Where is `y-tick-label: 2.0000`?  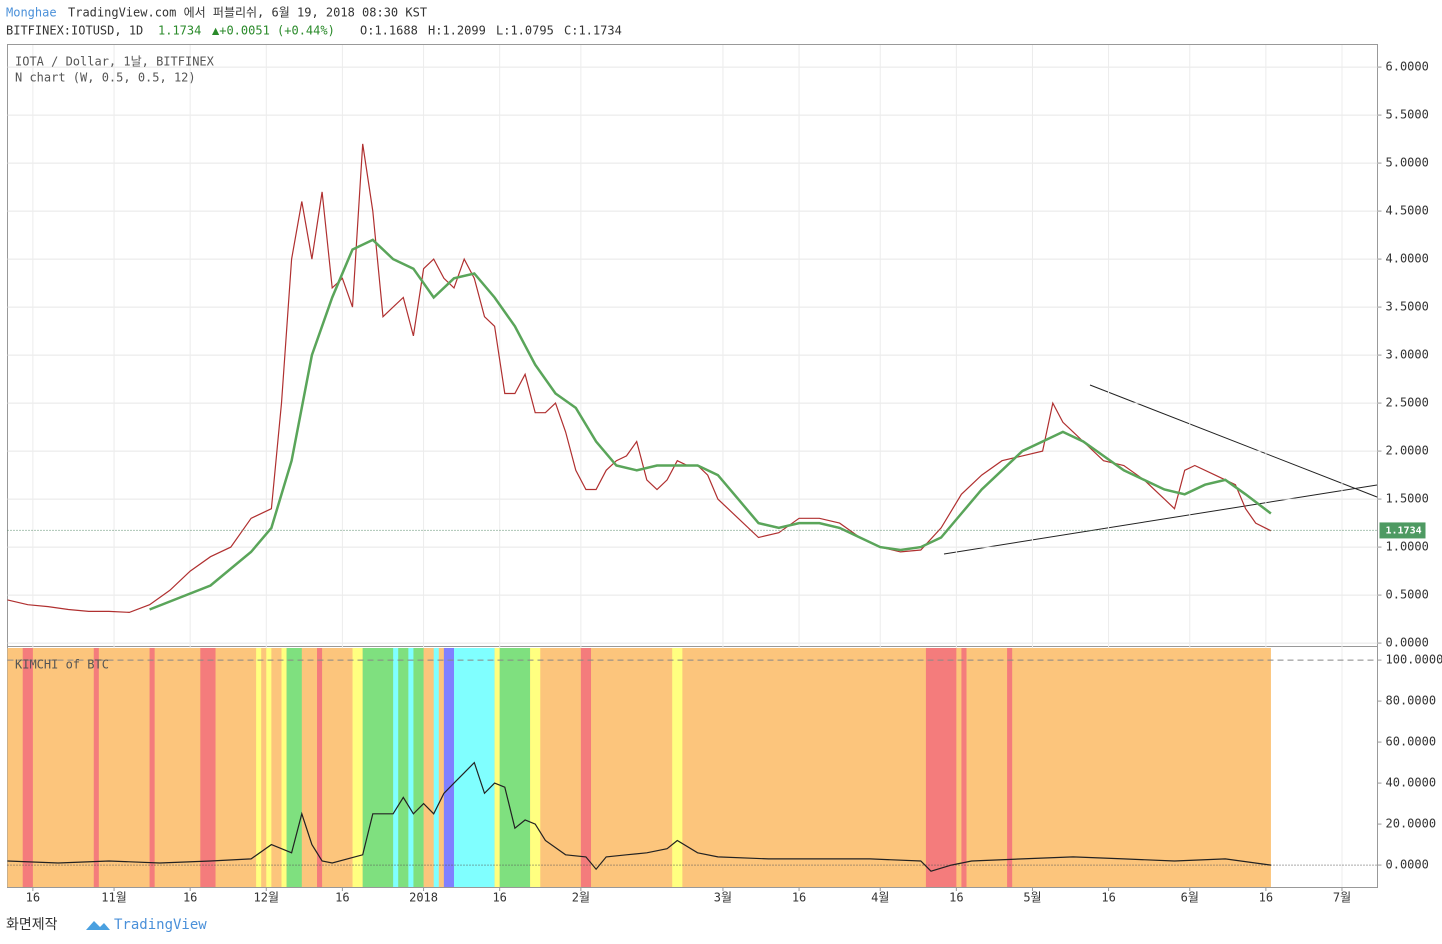 y-tick-label: 2.0000 is located at coordinates (1407, 451).